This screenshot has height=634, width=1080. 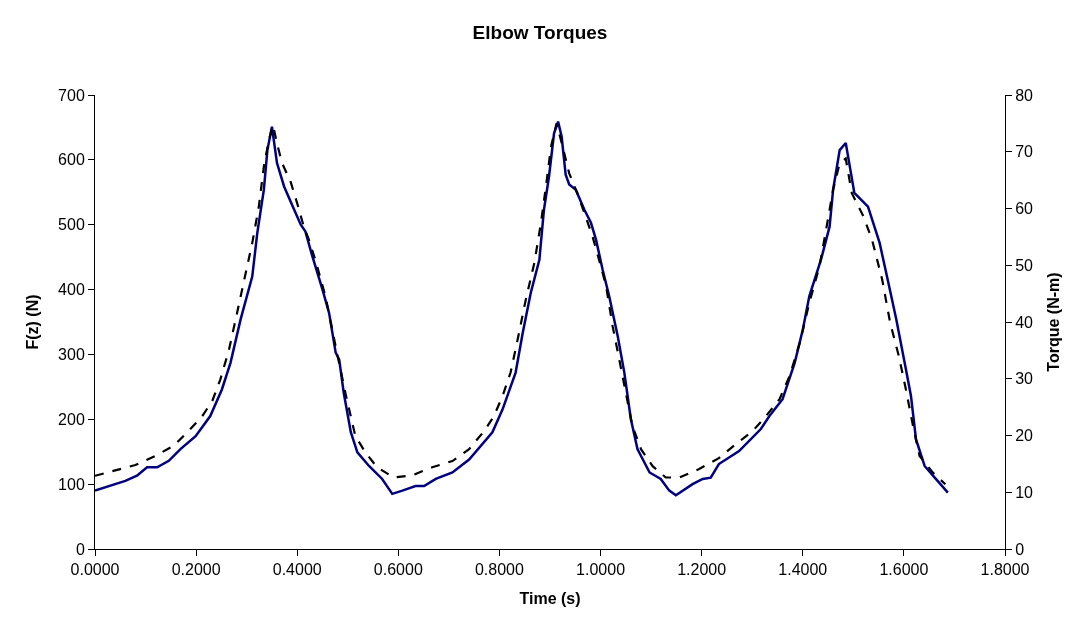 What do you see at coordinates (540, 32) in the screenshot?
I see `chart-title: Elbow Torques` at bounding box center [540, 32].